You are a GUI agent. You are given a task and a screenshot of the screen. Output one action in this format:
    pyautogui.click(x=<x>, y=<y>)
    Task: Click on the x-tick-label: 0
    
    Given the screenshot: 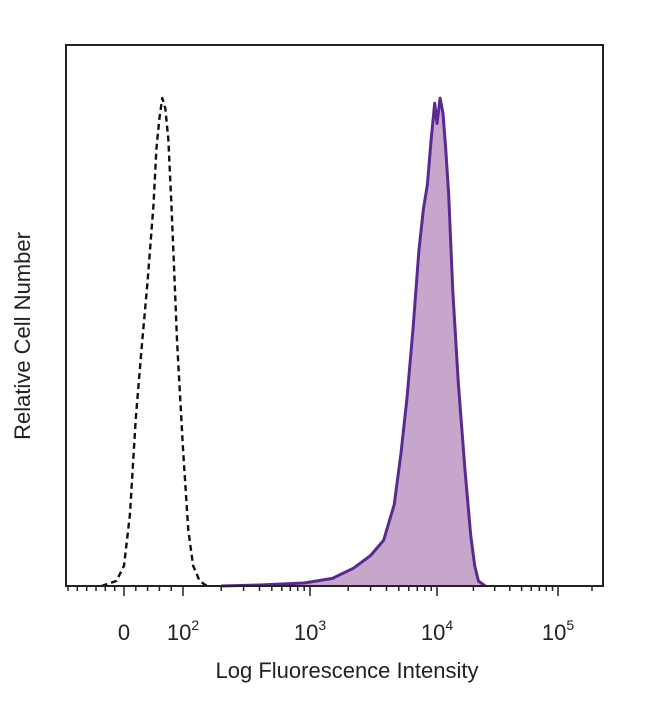 What is the action you would take?
    pyautogui.click(x=124, y=632)
    